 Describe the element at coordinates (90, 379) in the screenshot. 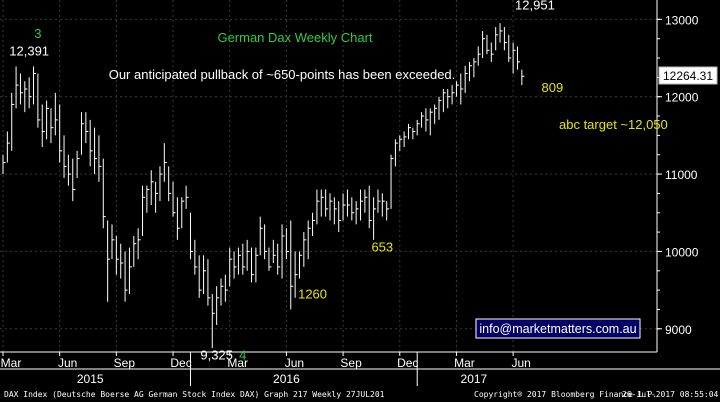

I see `year-label: 2015` at that location.